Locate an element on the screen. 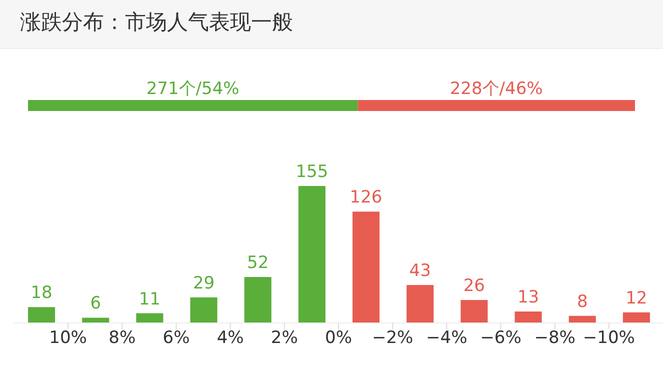 The height and width of the screenshot is (373, 663). data-label: 52 is located at coordinates (258, 263).